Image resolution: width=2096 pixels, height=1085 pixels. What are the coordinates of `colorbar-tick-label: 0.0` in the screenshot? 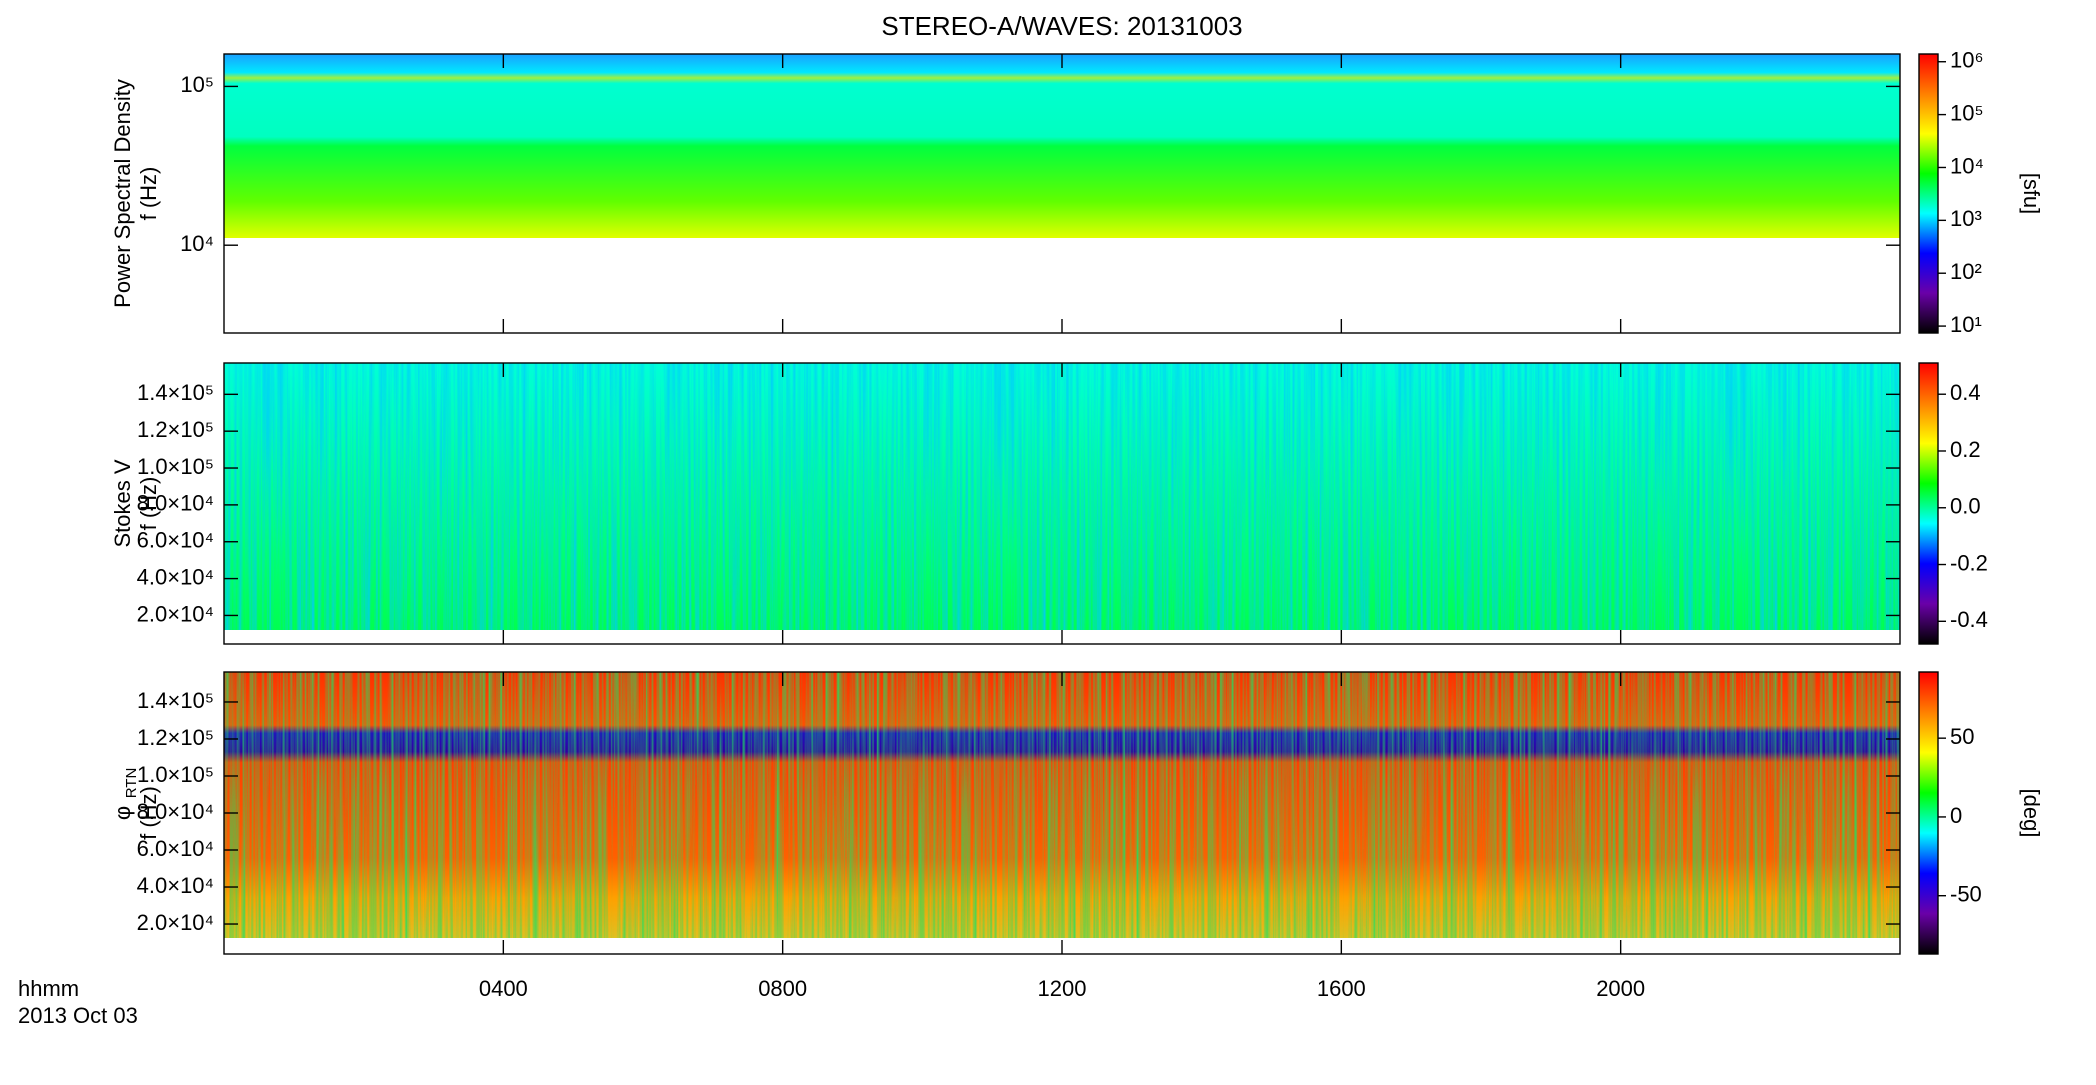 It's located at (1965, 506).